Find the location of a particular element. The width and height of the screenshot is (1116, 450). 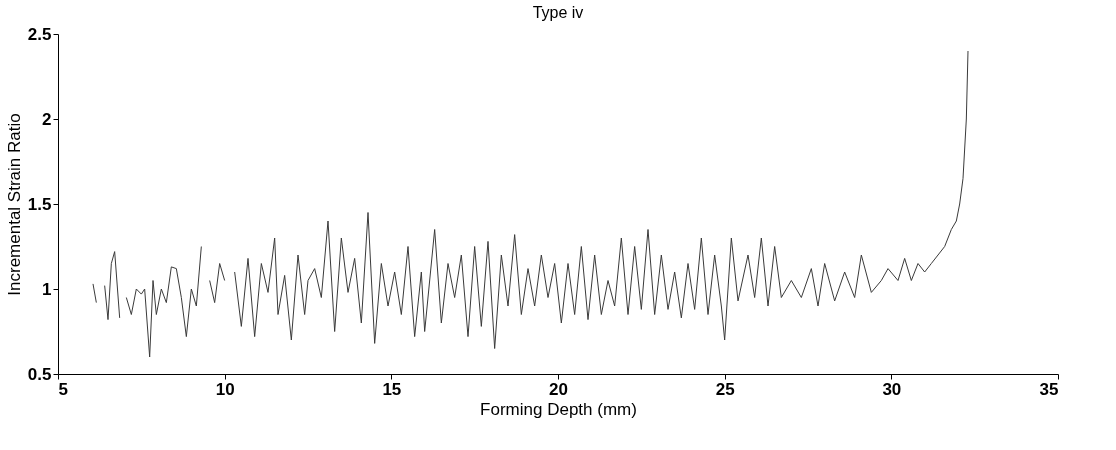

y-axis-title: Incremental Strain Ratio is located at coordinates (14, 204).